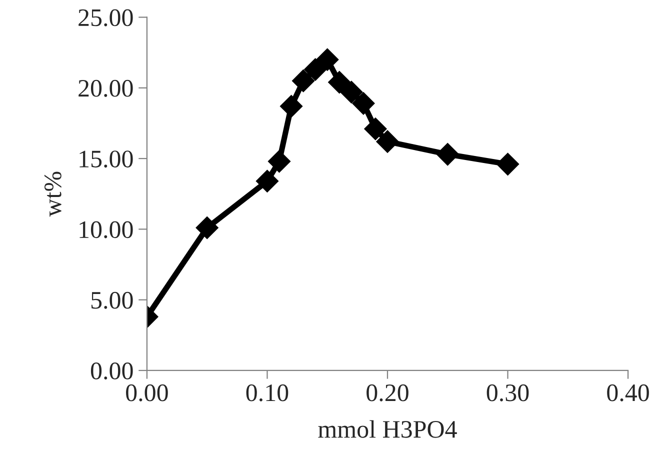 This screenshot has height=466, width=659. What do you see at coordinates (628, 393) in the screenshot?
I see `x-tick-label: 0.40` at bounding box center [628, 393].